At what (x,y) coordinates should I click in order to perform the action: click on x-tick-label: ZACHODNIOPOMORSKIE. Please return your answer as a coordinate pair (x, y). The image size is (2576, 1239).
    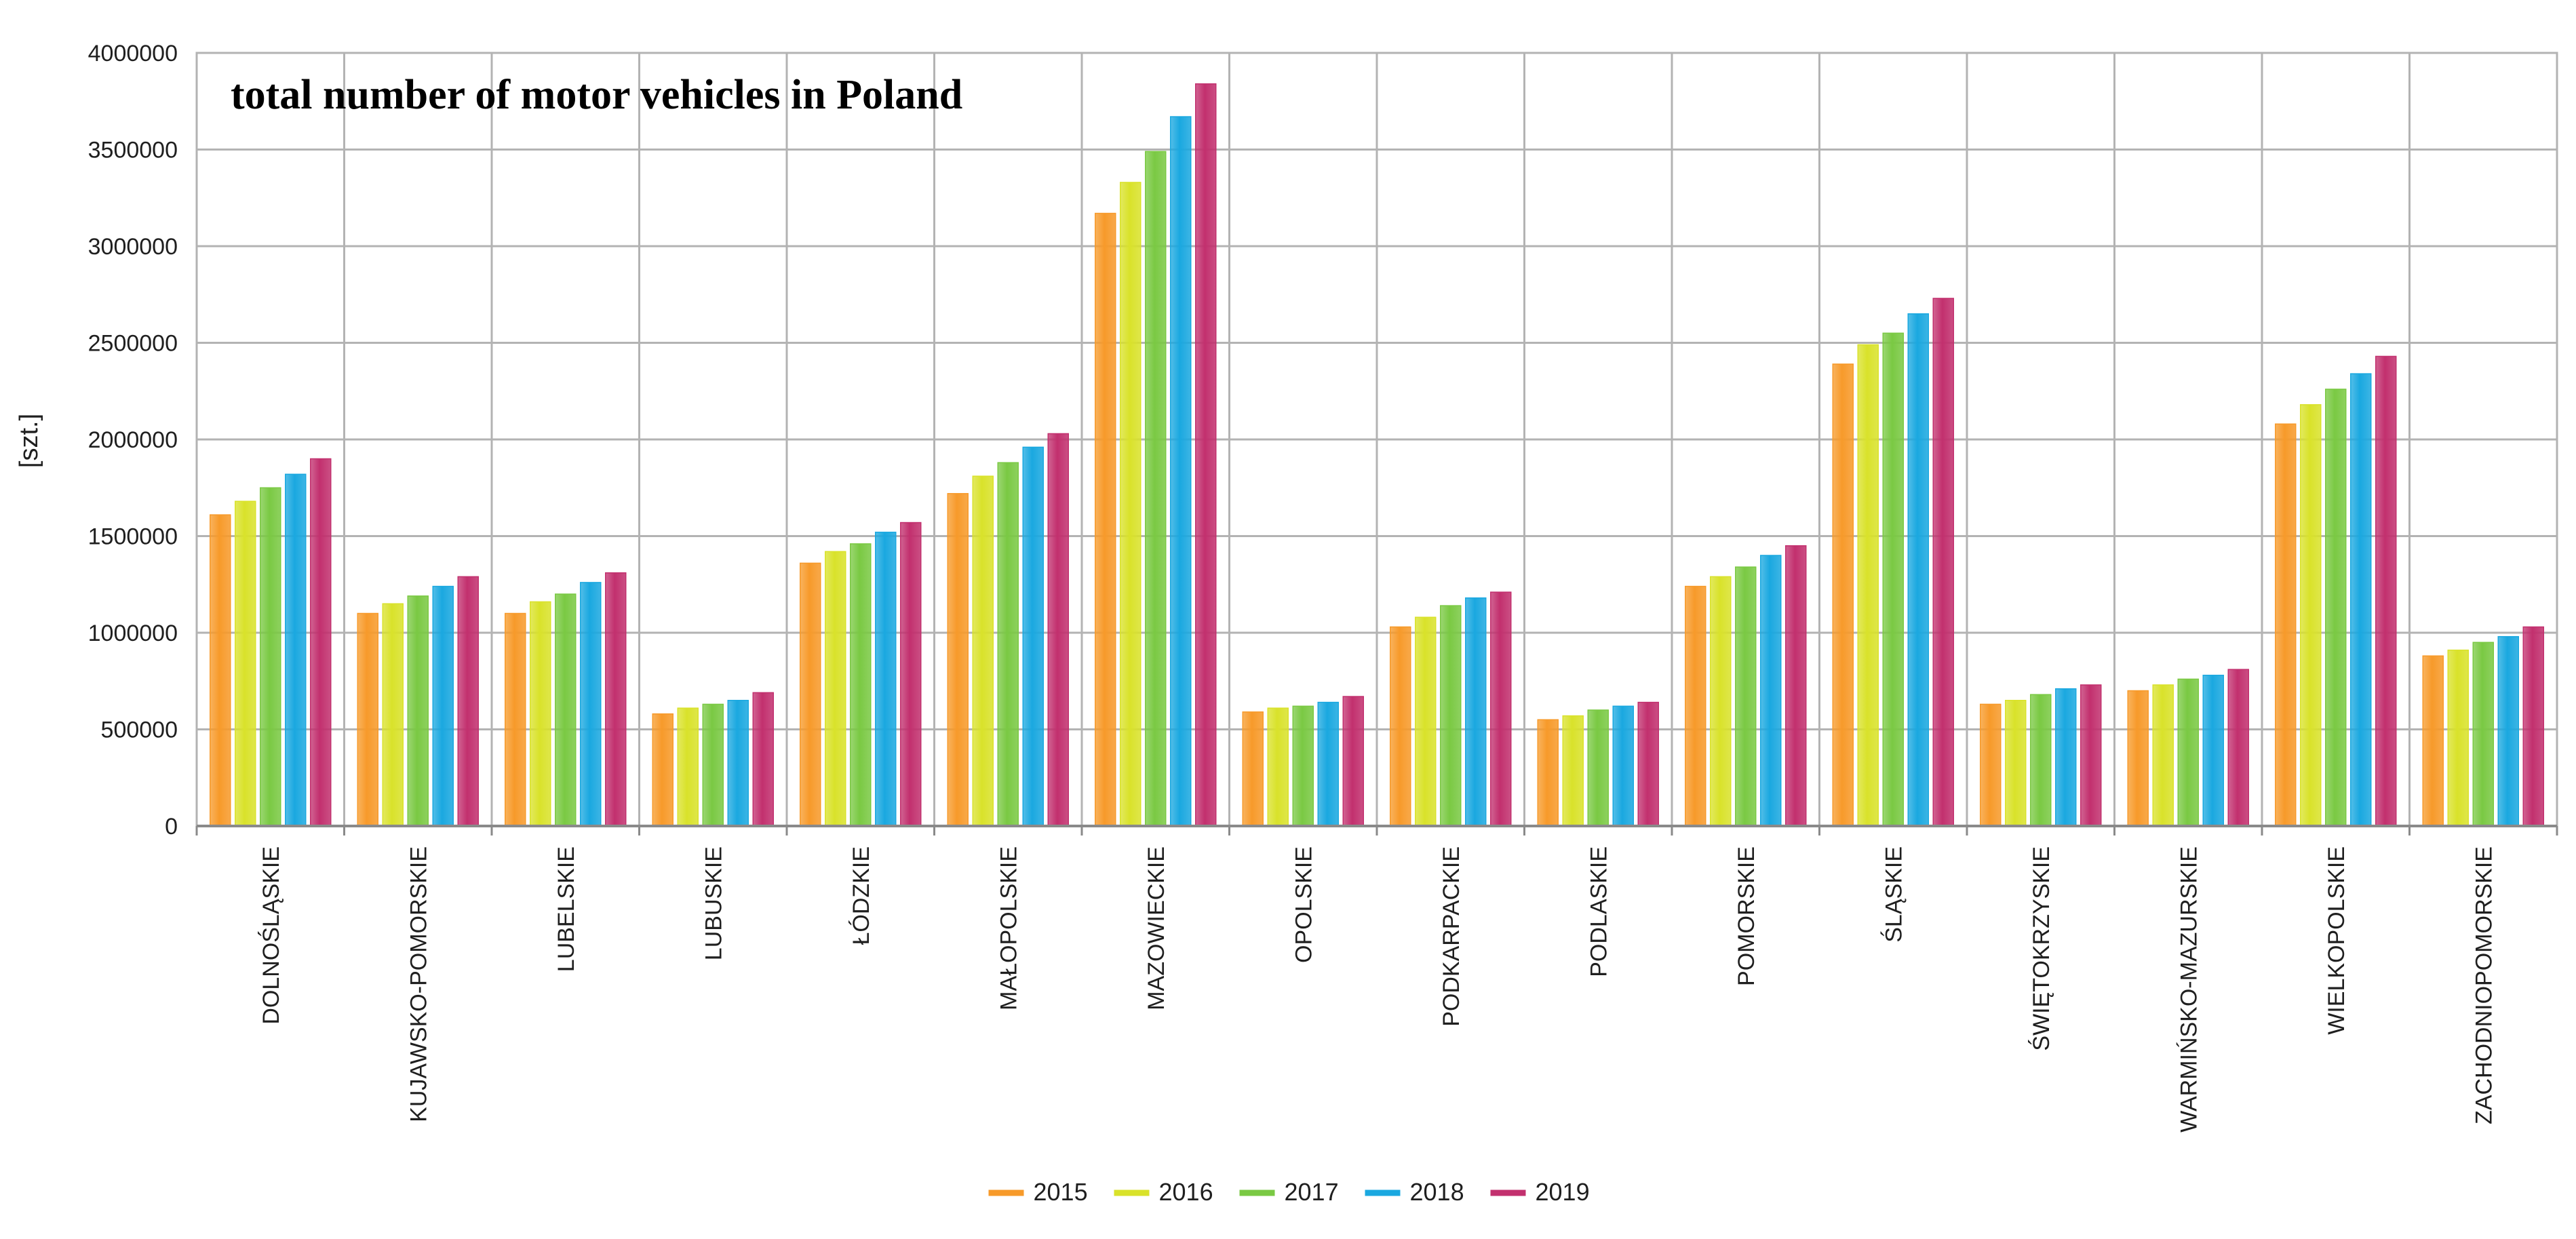
    Looking at the image, I should click on (2484, 985).